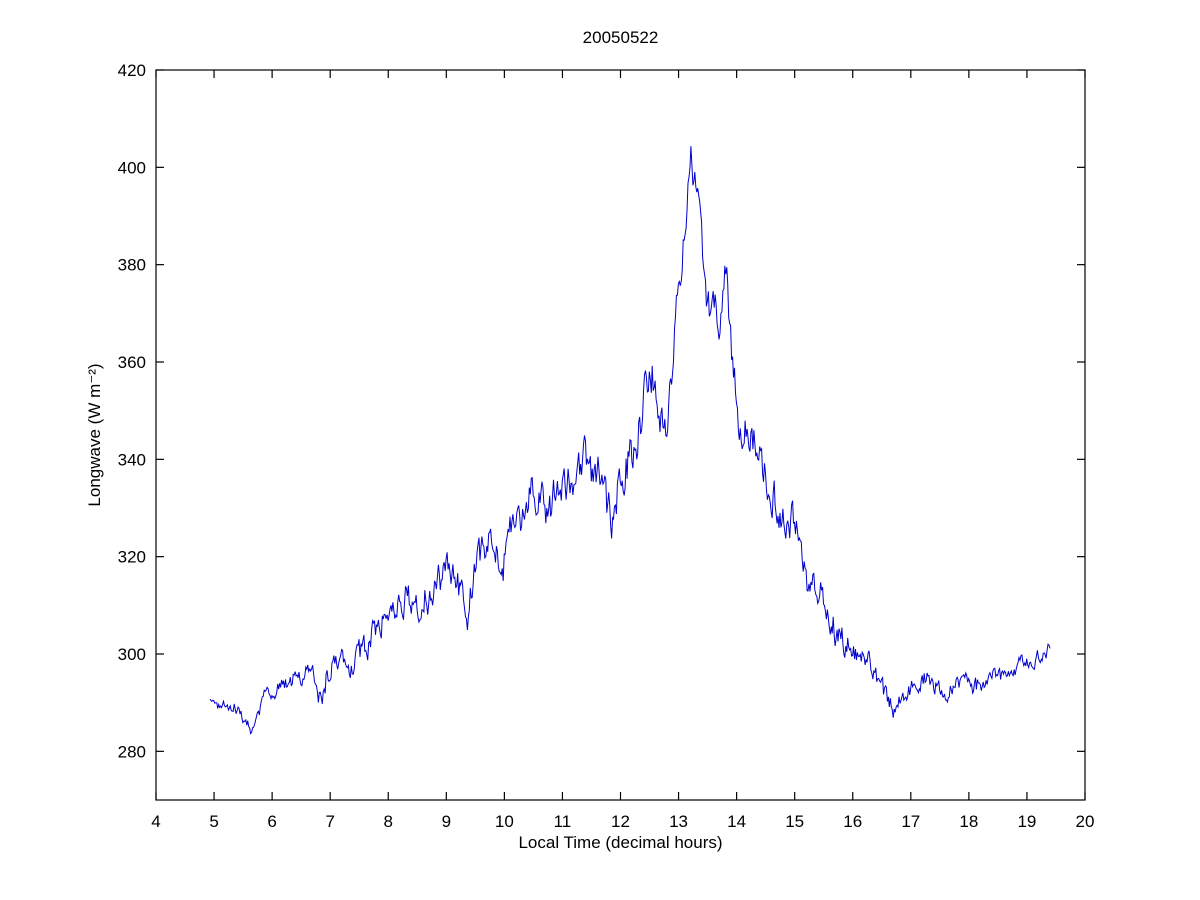 The width and height of the screenshot is (1200, 900). Describe the element at coordinates (94, 435) in the screenshot. I see `y-axis-label: Longwave (W m⁻²)` at that location.